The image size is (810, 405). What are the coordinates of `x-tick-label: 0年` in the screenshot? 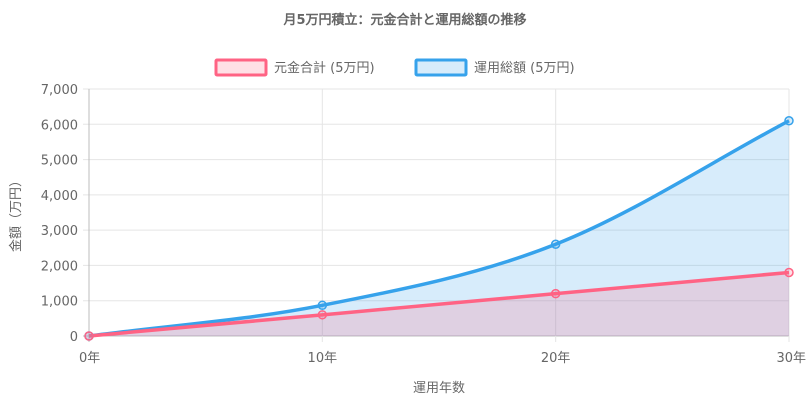 It's located at (89, 358).